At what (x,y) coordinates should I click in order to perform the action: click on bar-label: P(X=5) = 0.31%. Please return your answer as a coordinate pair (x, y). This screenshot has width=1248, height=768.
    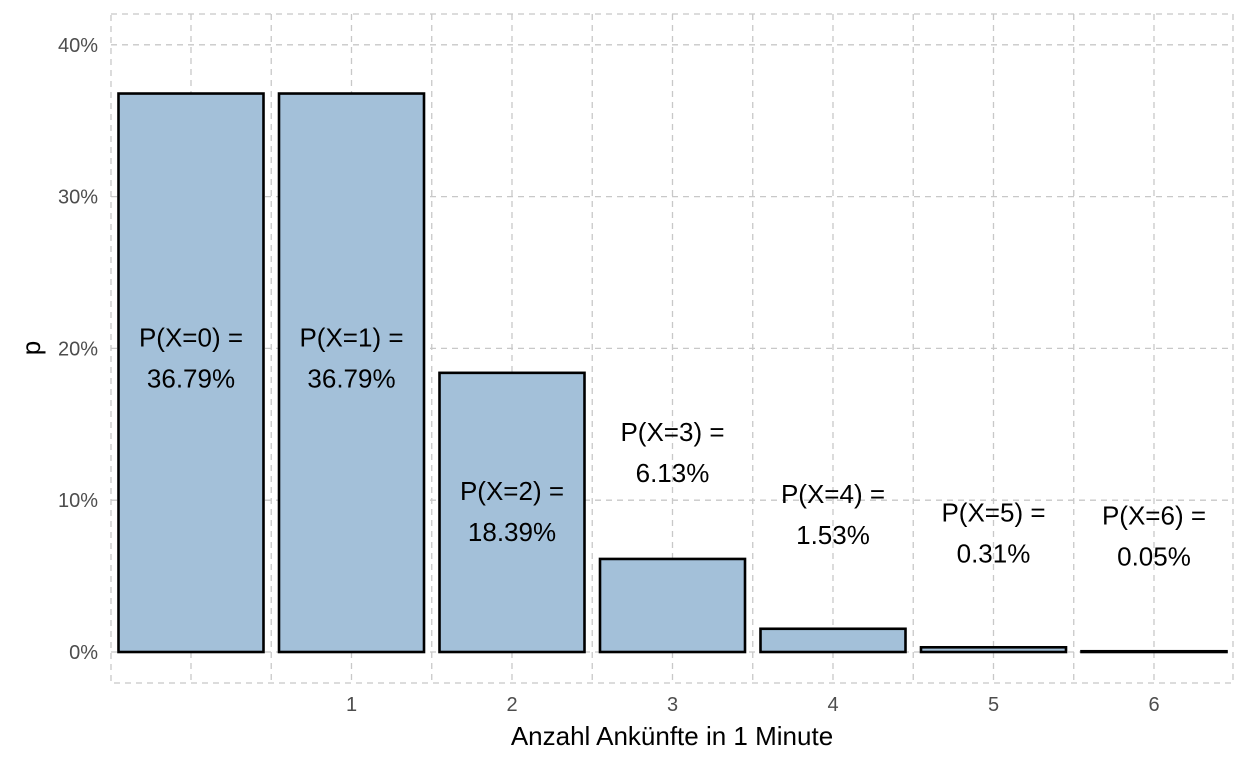
    Looking at the image, I should click on (993, 532).